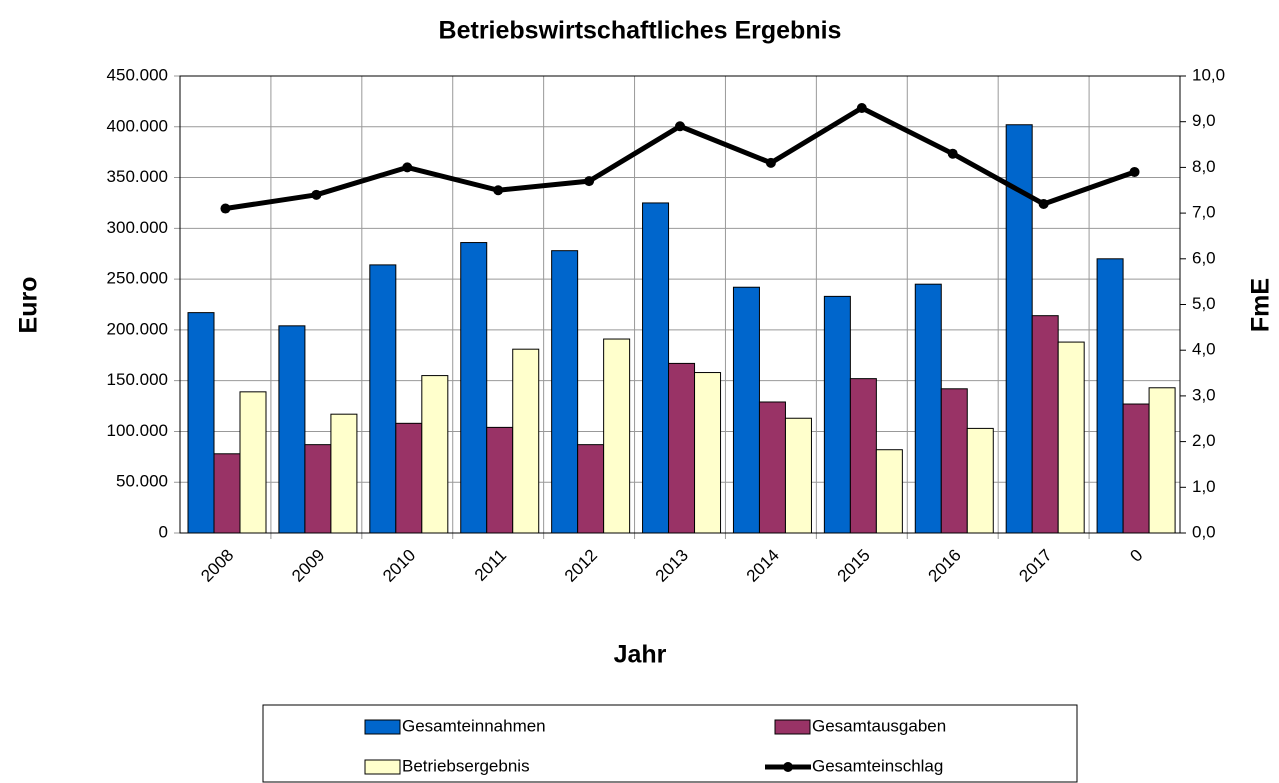  I want to click on legend-swatch-point, so click(788, 767).